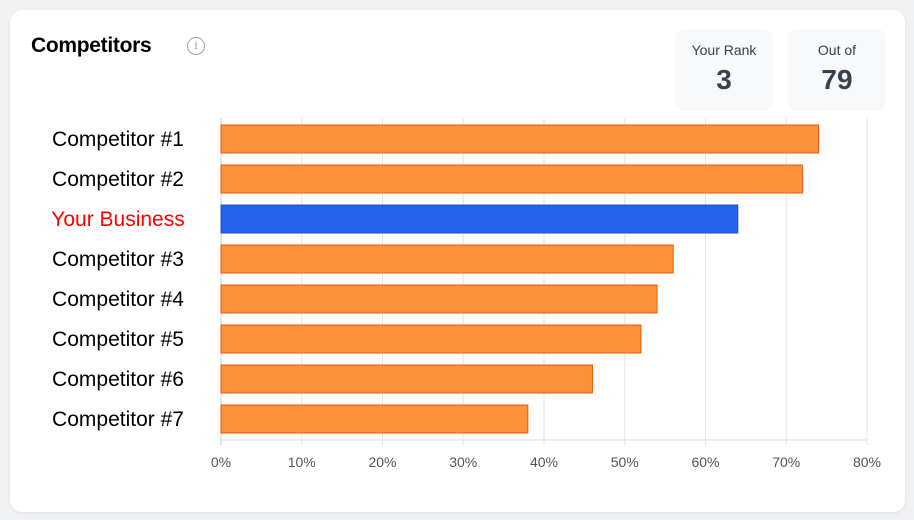 This screenshot has width=914, height=520. What do you see at coordinates (302, 462) in the screenshot?
I see `x-tick-label: 10%` at bounding box center [302, 462].